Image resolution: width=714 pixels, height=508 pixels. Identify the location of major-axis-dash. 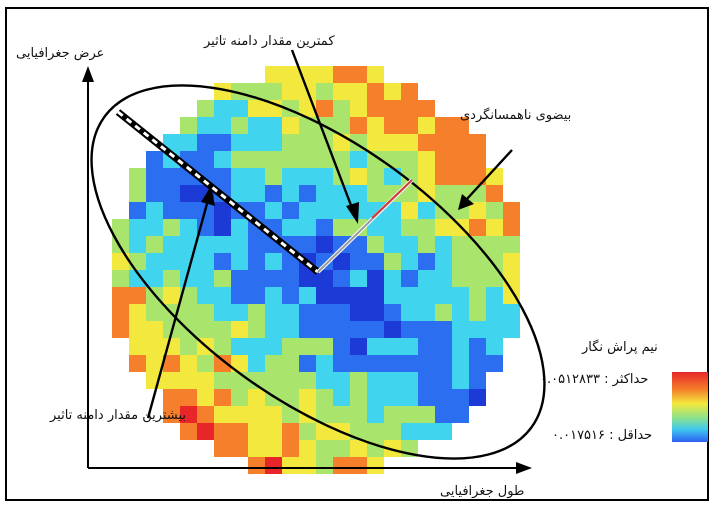
(218, 192).